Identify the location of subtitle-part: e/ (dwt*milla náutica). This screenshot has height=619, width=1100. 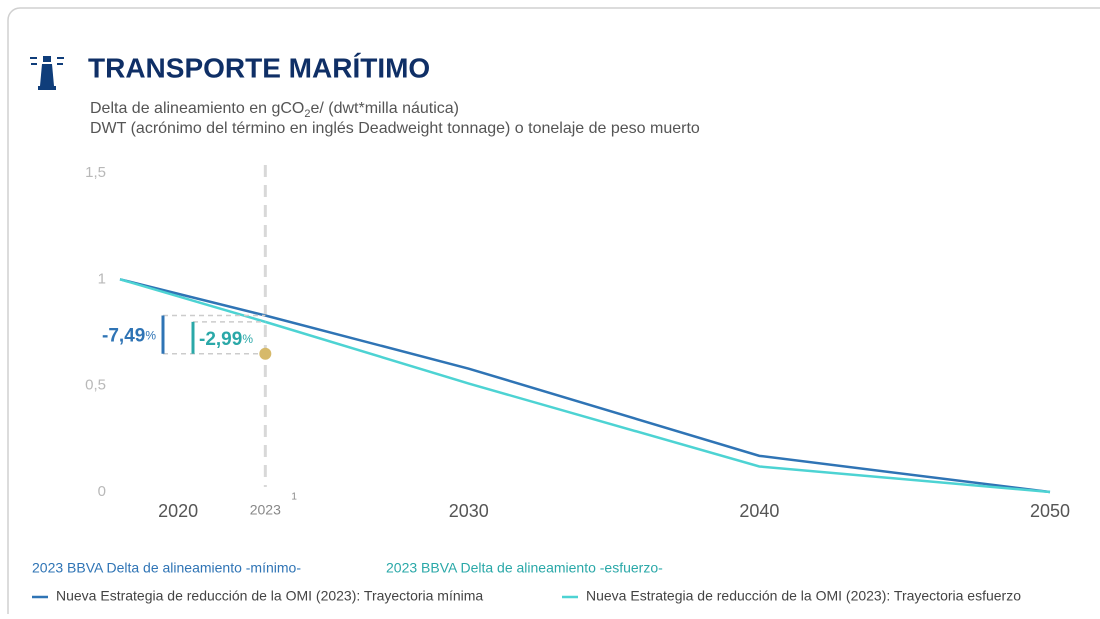
(384, 108).